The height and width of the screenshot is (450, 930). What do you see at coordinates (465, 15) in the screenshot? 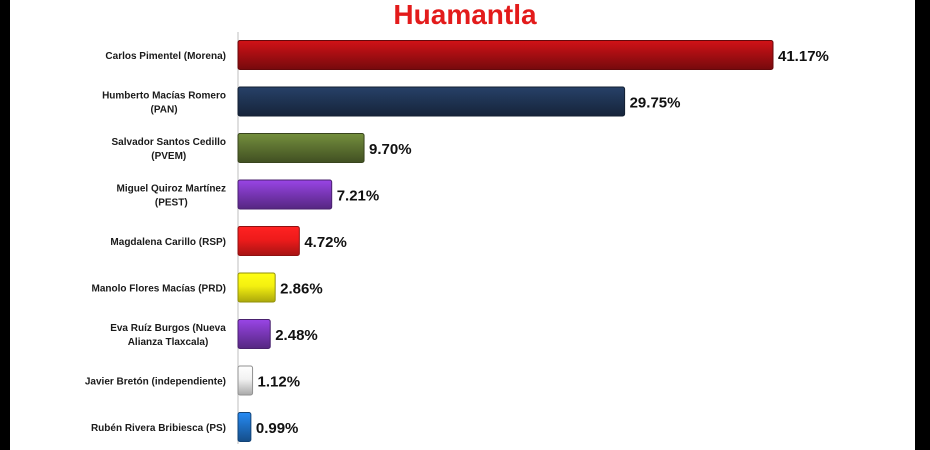
I see `chart-title: Huamantla` at bounding box center [465, 15].